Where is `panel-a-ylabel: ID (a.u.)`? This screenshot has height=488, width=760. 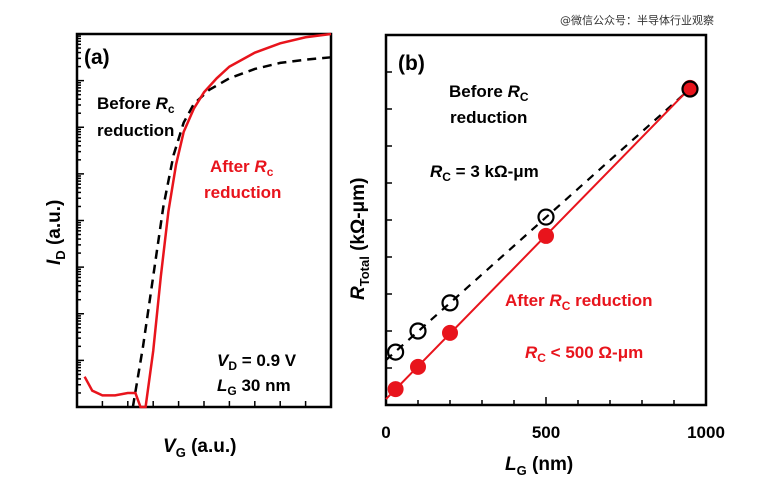
panel-a-ylabel: ID (a.u.) is located at coordinates (56, 232).